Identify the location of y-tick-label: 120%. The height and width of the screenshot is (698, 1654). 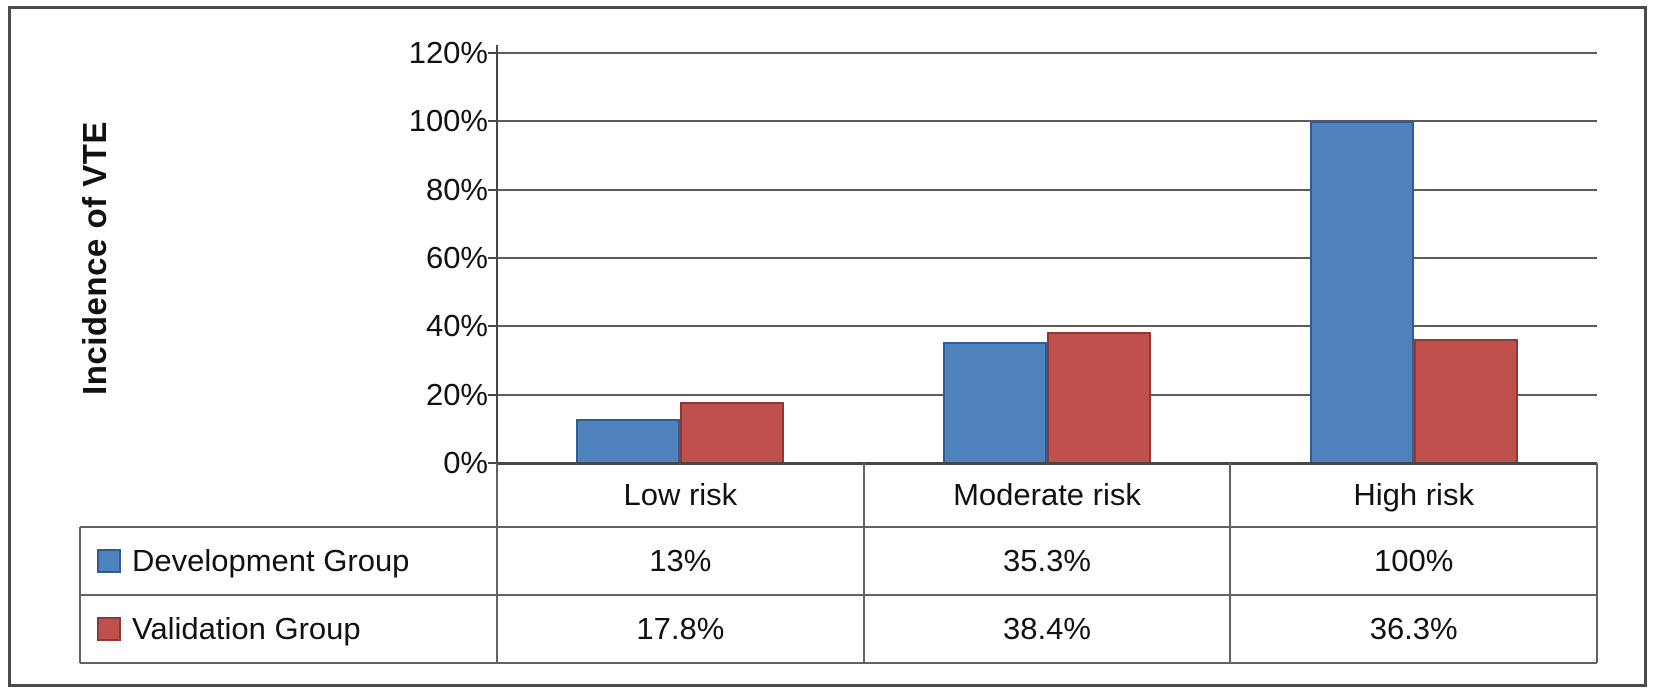
(448, 52).